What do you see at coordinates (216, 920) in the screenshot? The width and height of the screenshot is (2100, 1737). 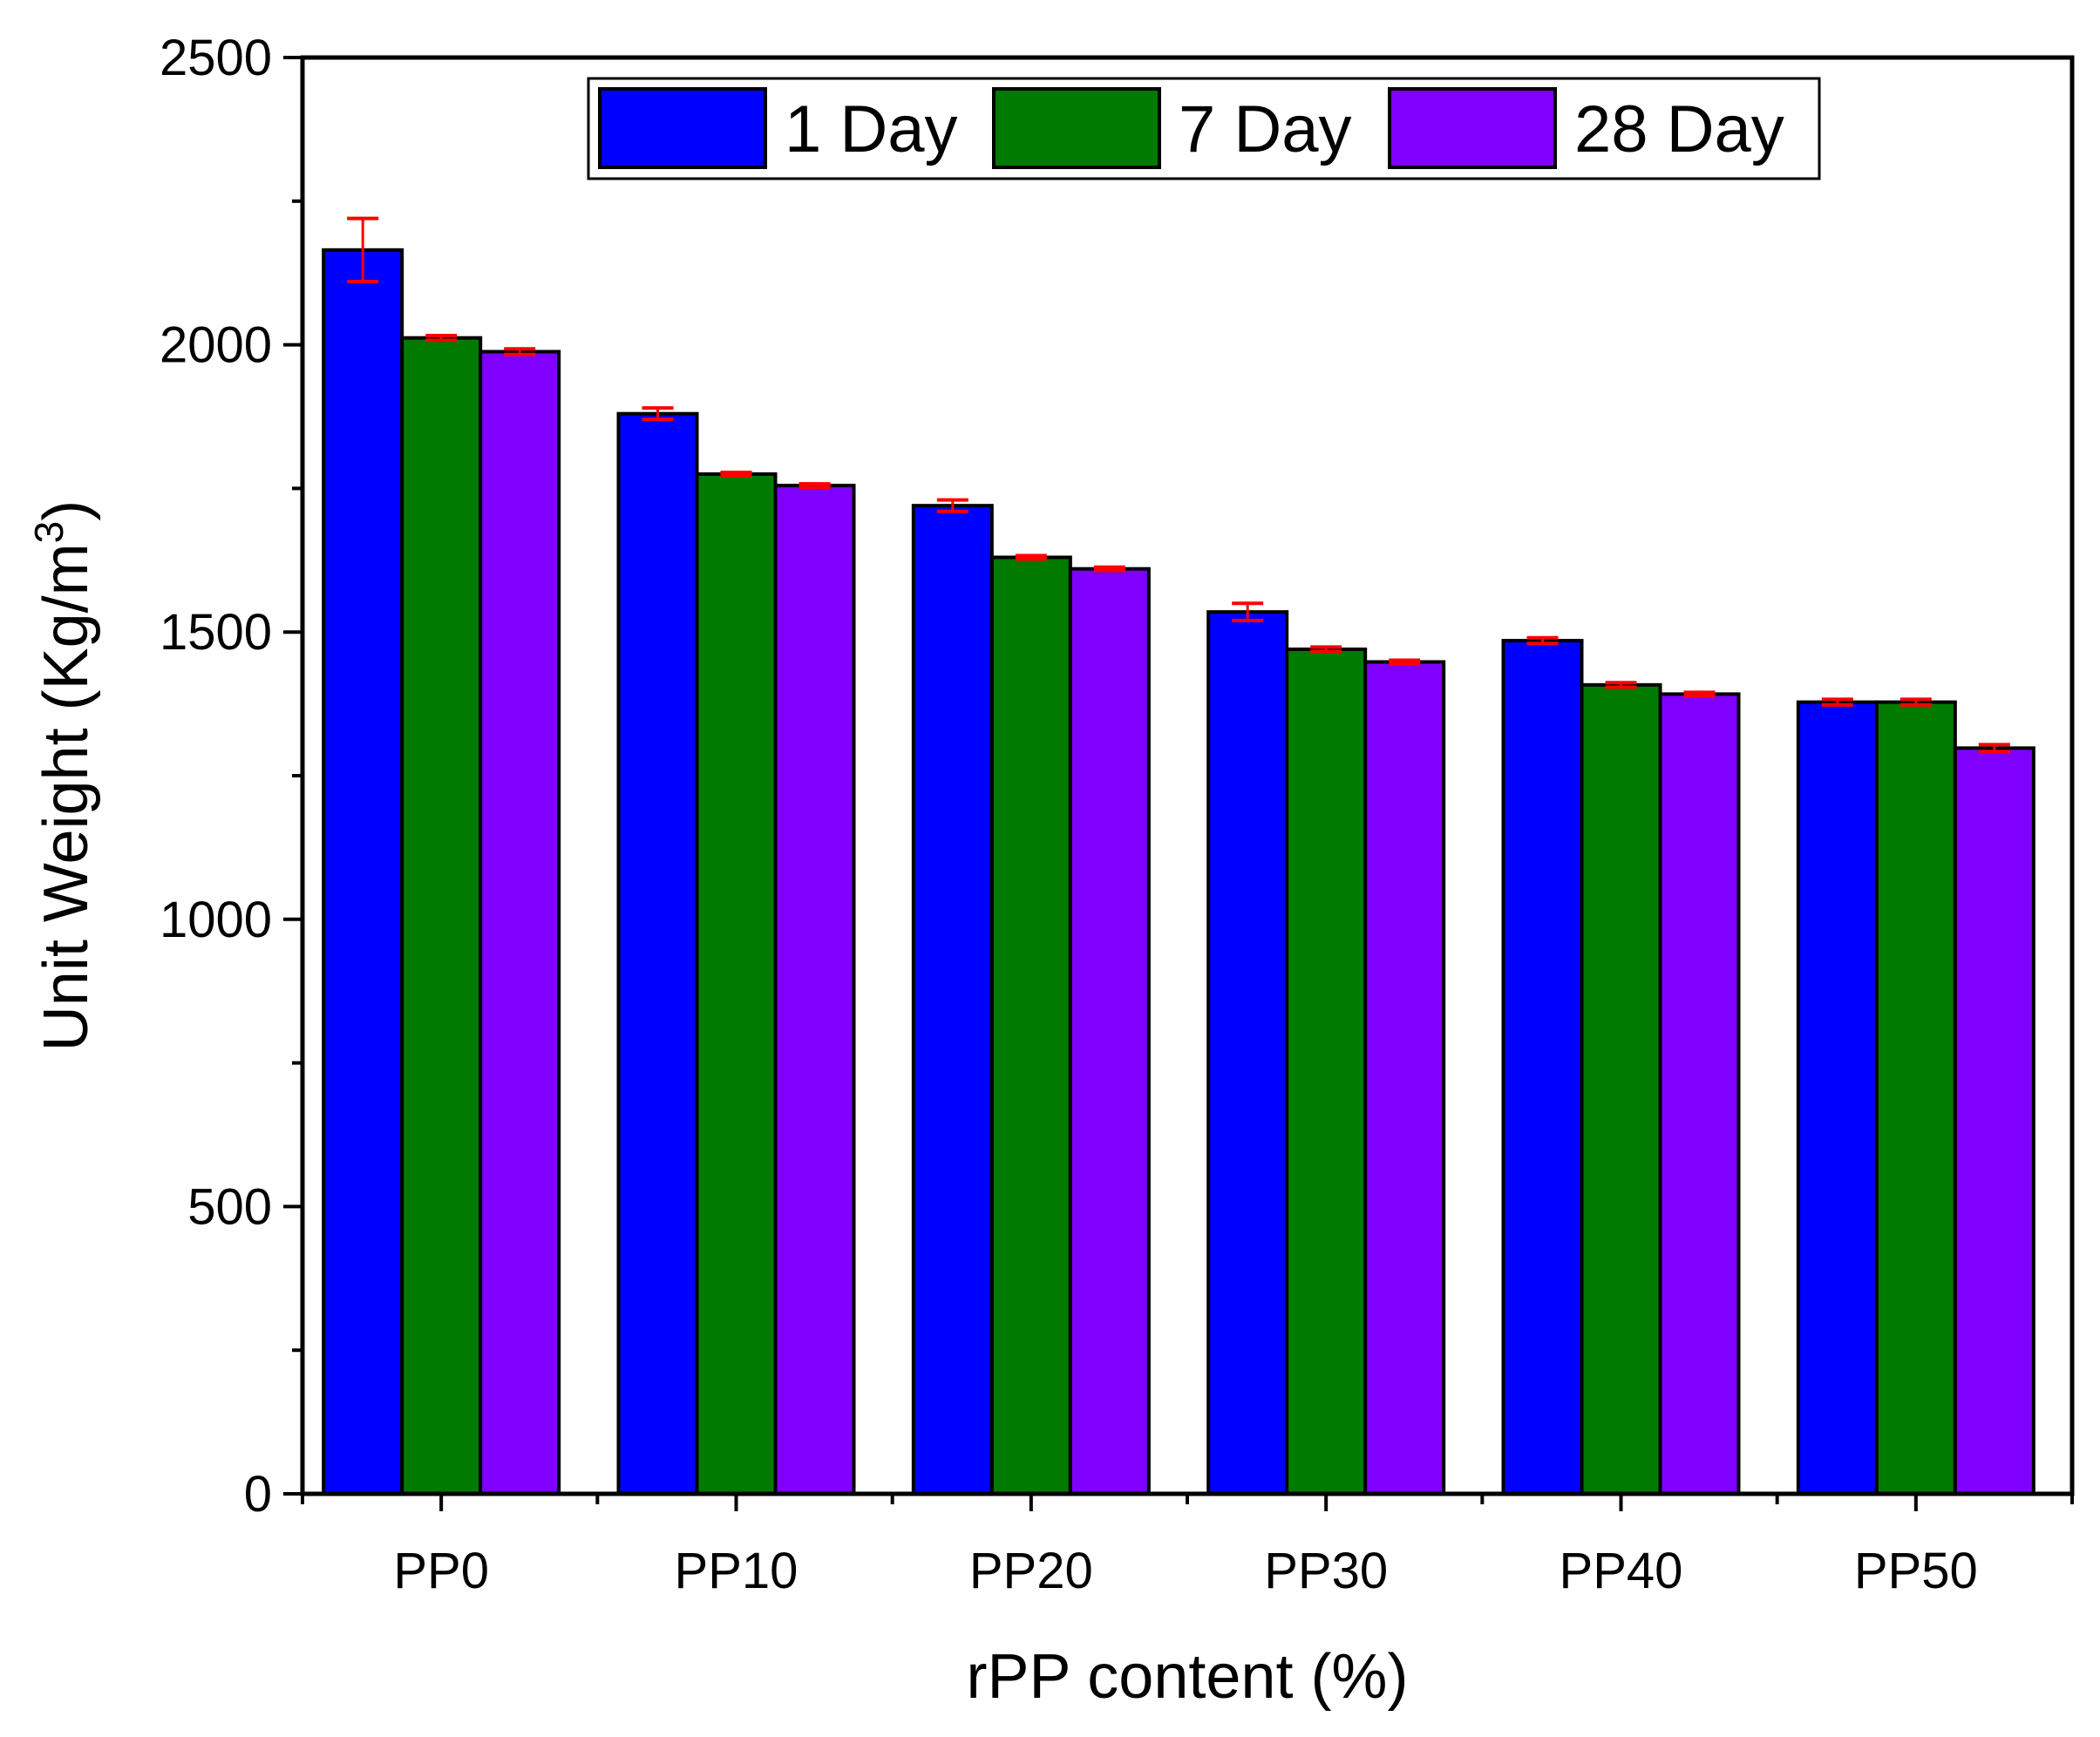 I see `y-tick-label: 1000` at bounding box center [216, 920].